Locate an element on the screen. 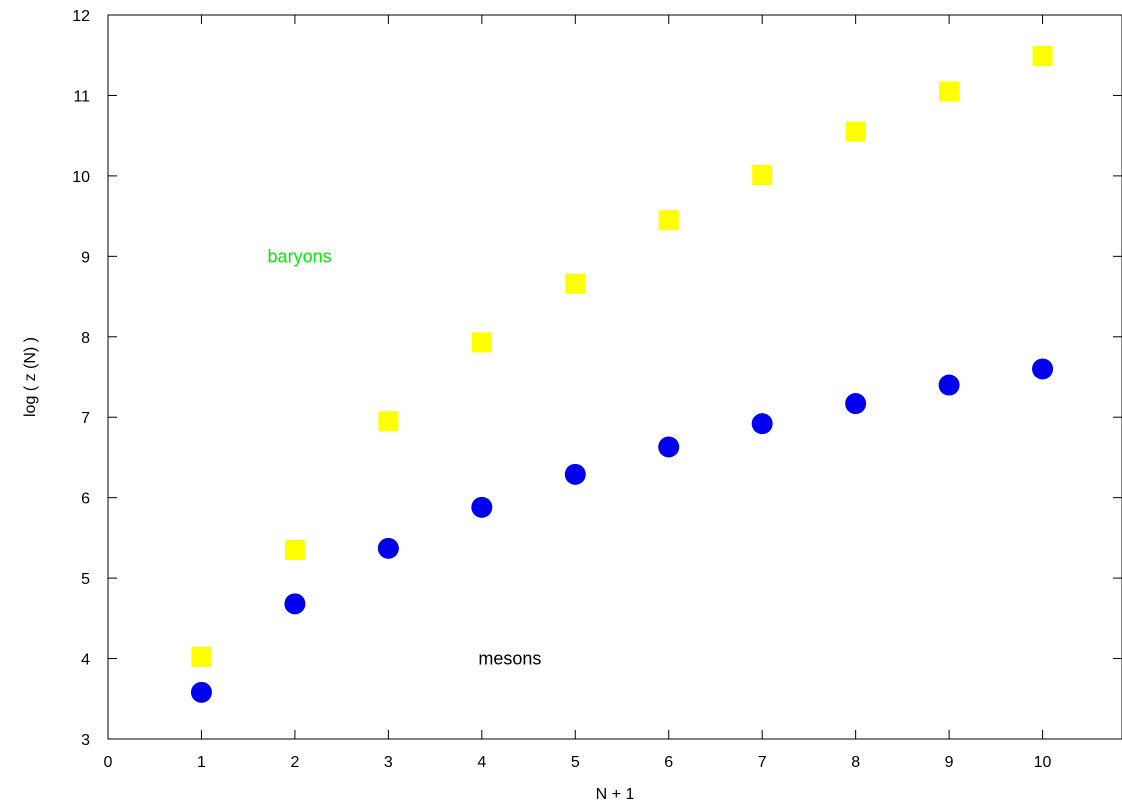 This screenshot has width=1122, height=808. x-tick-label: 1 is located at coordinates (201, 762).